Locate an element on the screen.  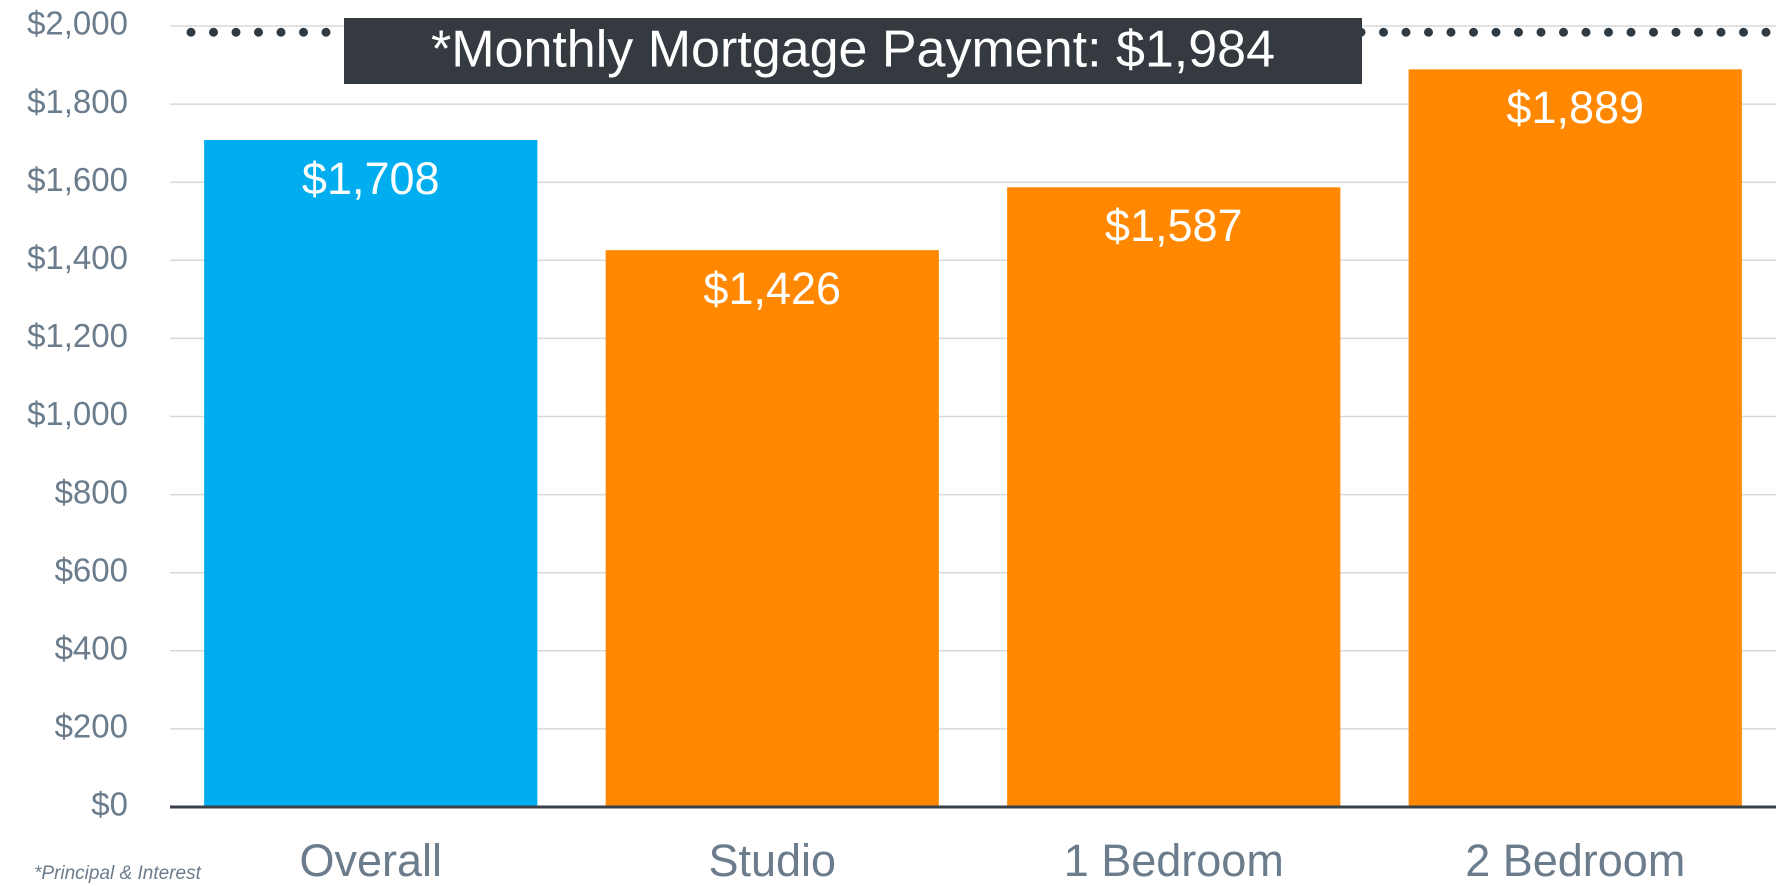
x-tick-label: Studio is located at coordinates (772, 860).